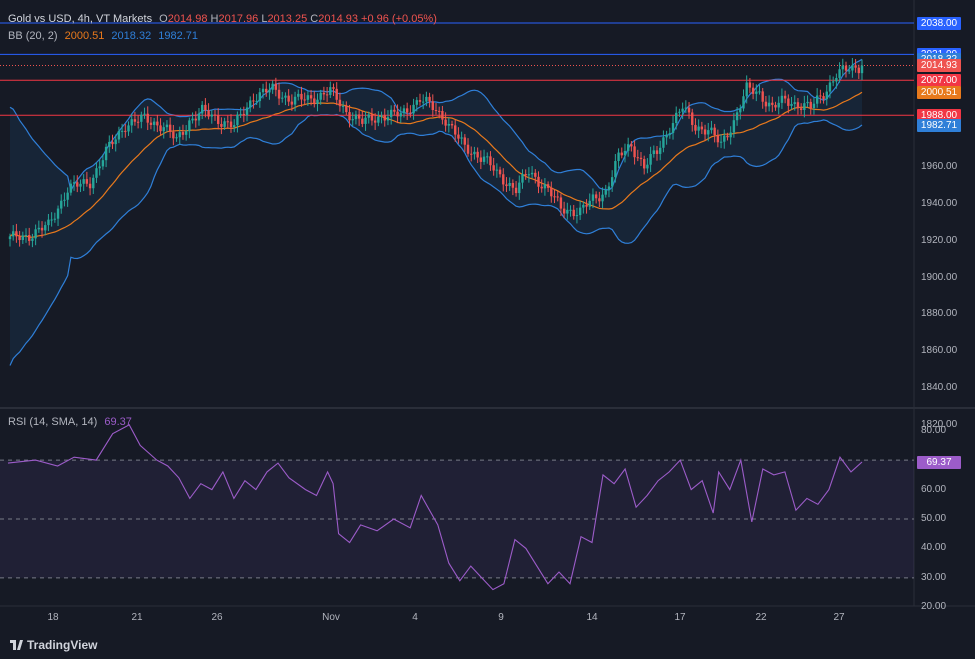 This screenshot has height=659, width=975. What do you see at coordinates (934, 489) in the screenshot?
I see `rsi-tick-label: 60.00` at bounding box center [934, 489].